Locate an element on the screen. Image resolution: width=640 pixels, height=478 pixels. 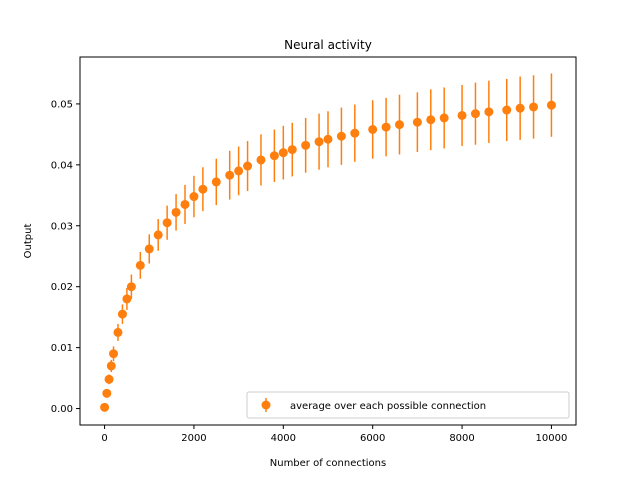
x-tick-label: 8000 is located at coordinates (461, 438).